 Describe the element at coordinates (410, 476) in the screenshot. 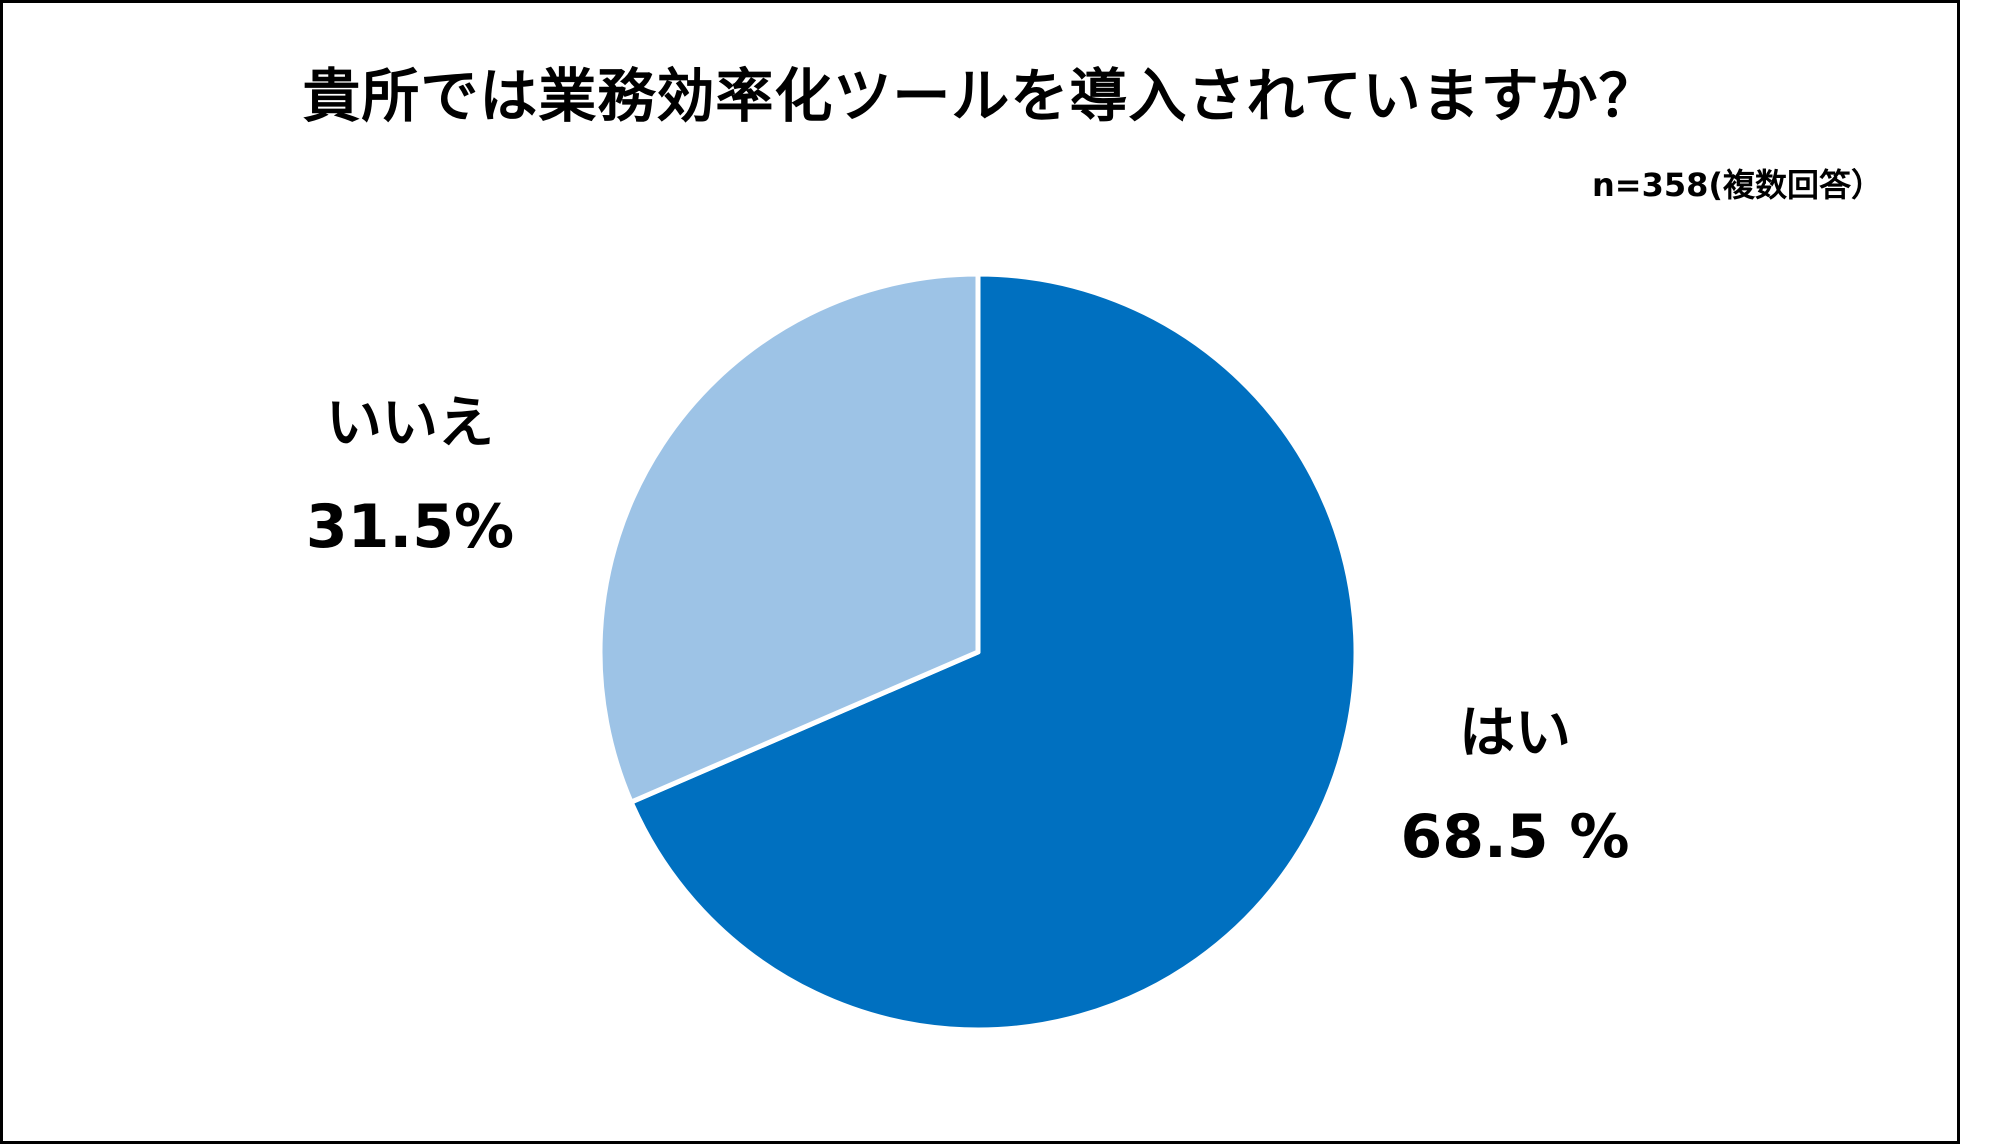

I see `slice-label-no: いいえ 31.5%` at that location.